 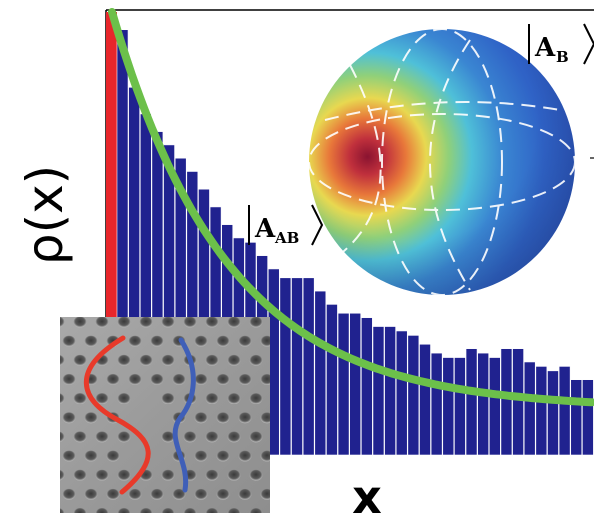 I want to click on path-blue, so click(x=184, y=415).